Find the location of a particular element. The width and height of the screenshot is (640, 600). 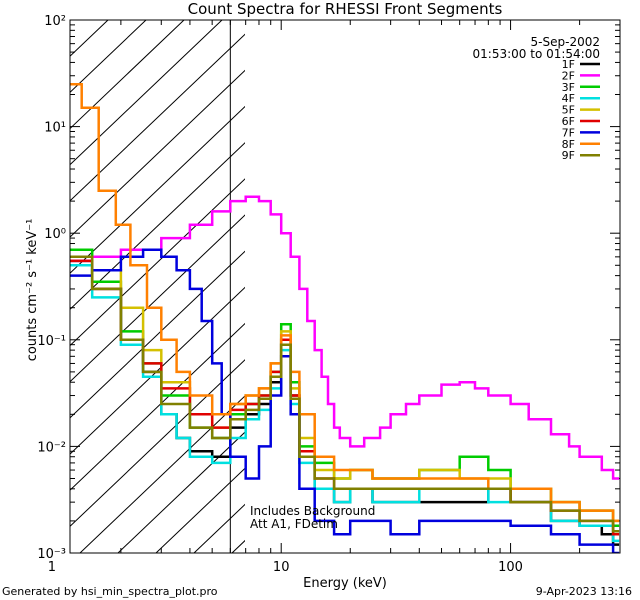

annotation-line-2: Att A1, FDetim is located at coordinates (294, 524).